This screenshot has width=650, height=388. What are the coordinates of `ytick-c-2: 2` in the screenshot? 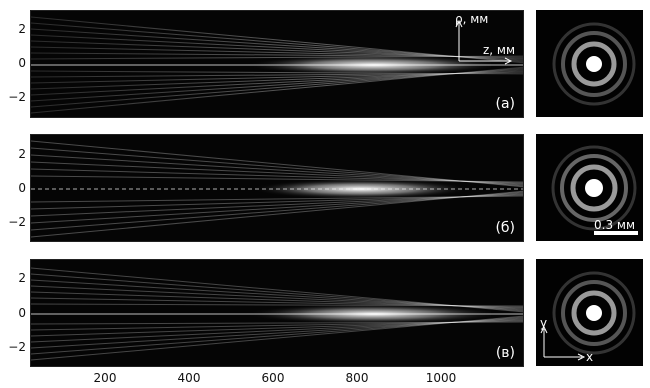 It's located at (22, 278).